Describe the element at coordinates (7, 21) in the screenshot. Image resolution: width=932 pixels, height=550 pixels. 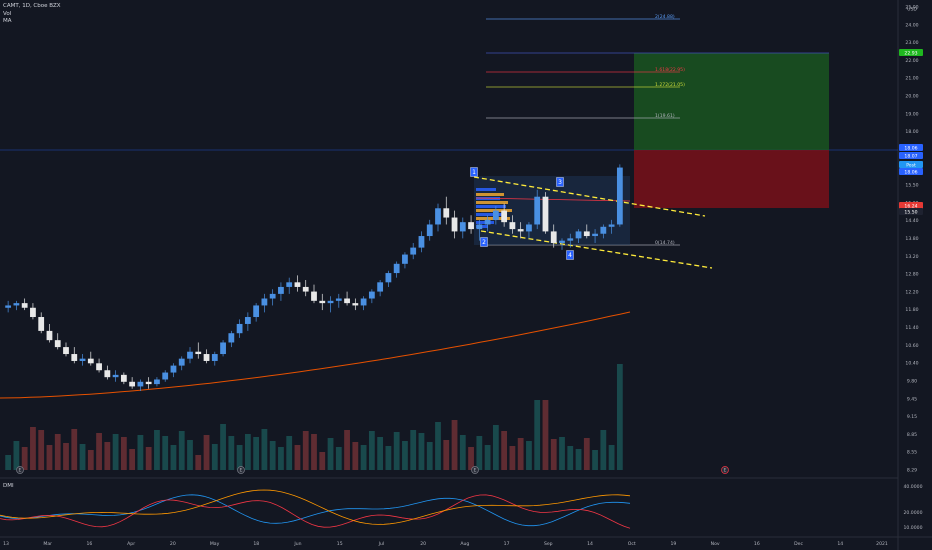
I see `ma-indicator-label: MA` at that location.